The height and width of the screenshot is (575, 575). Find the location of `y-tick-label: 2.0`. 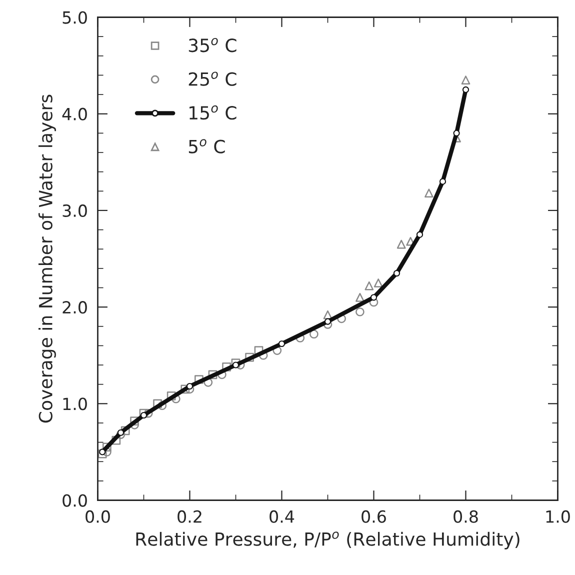

y-tick-label: 2.0 is located at coordinates (74, 307).